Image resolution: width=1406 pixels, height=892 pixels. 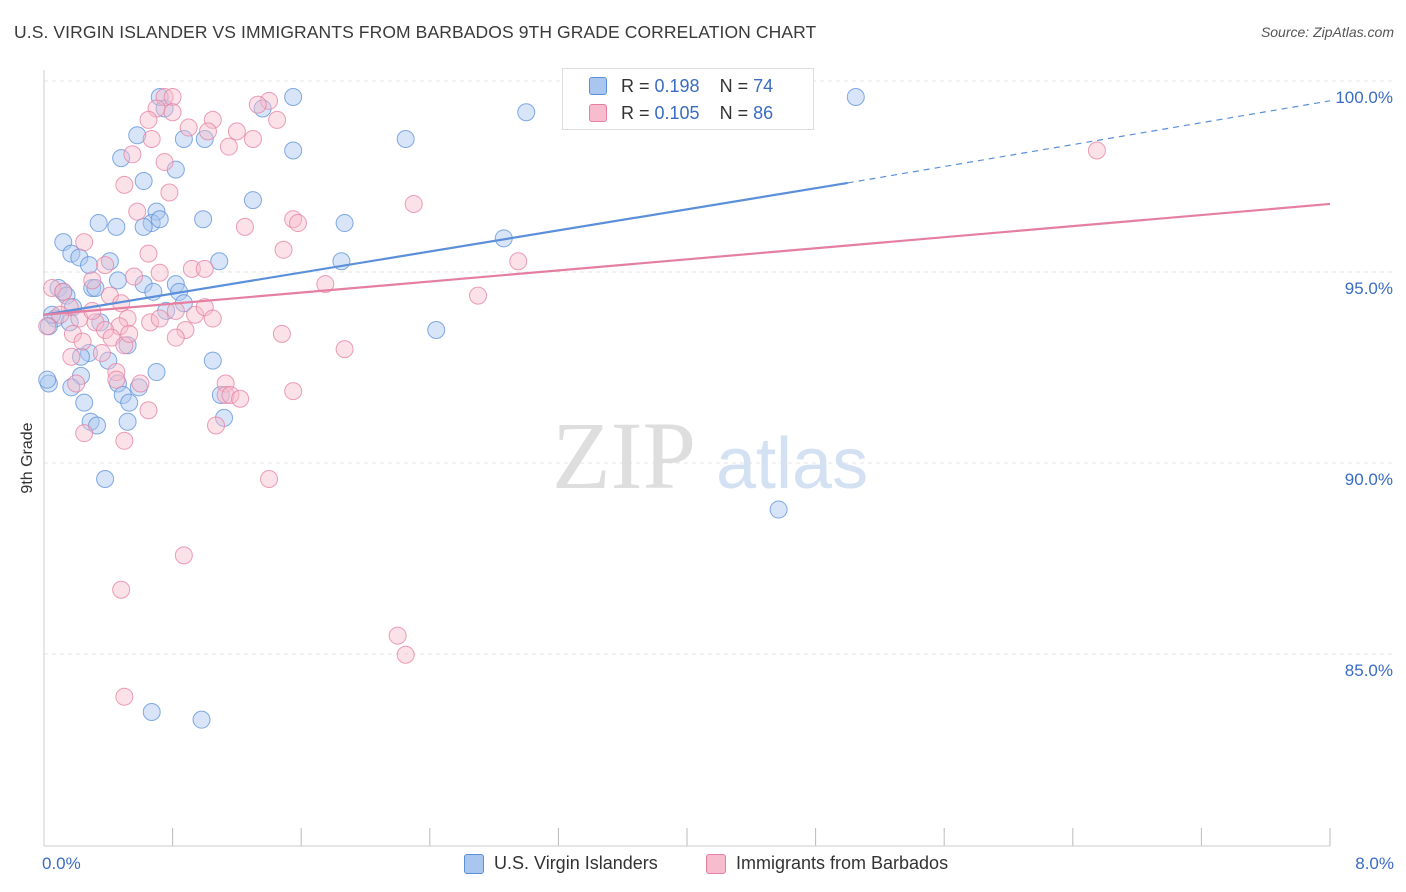 What do you see at coordinates (687, 259) in the screenshot?
I see `barbados-trend-line` at bounding box center [687, 259].